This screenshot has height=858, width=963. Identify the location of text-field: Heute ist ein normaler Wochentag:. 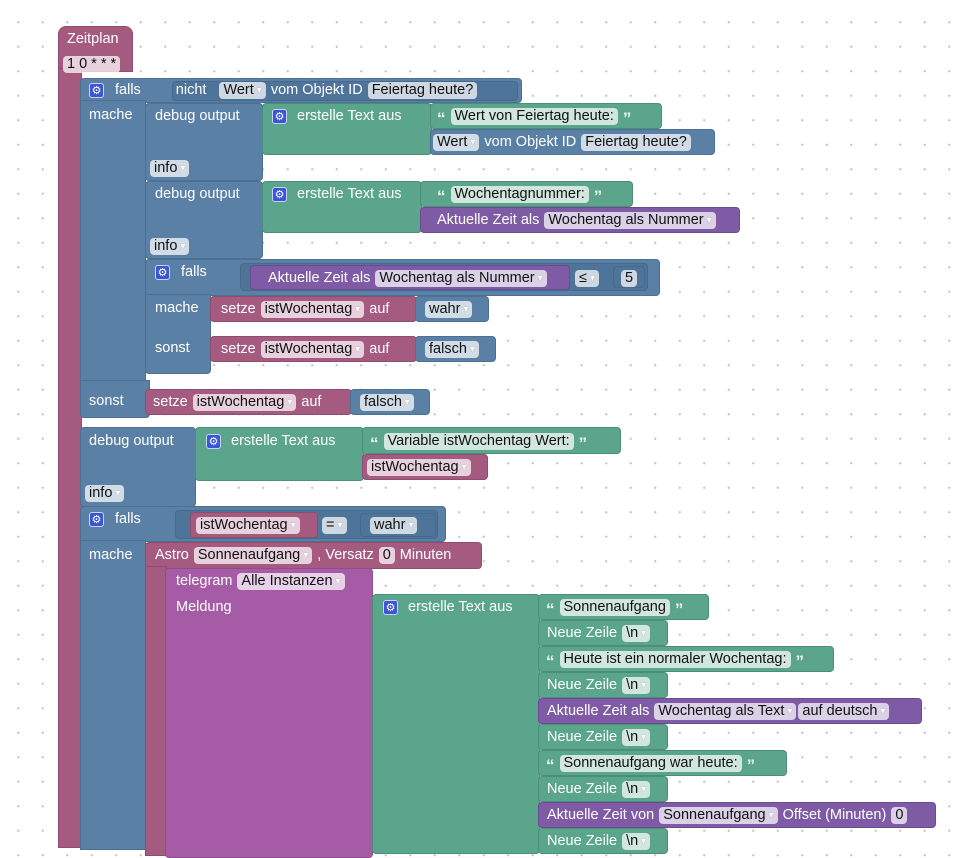
(675, 659).